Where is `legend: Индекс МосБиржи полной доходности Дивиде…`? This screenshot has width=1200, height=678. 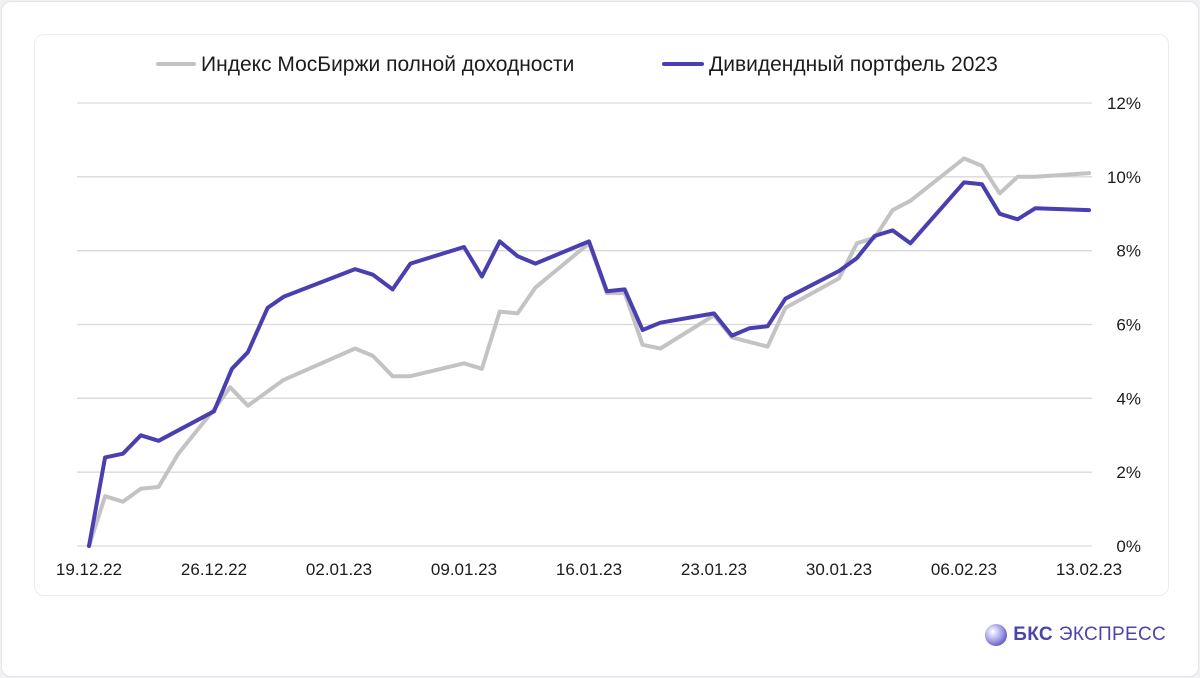
legend: Индекс МосБиржи полной доходности Дивиде… is located at coordinates (577, 64).